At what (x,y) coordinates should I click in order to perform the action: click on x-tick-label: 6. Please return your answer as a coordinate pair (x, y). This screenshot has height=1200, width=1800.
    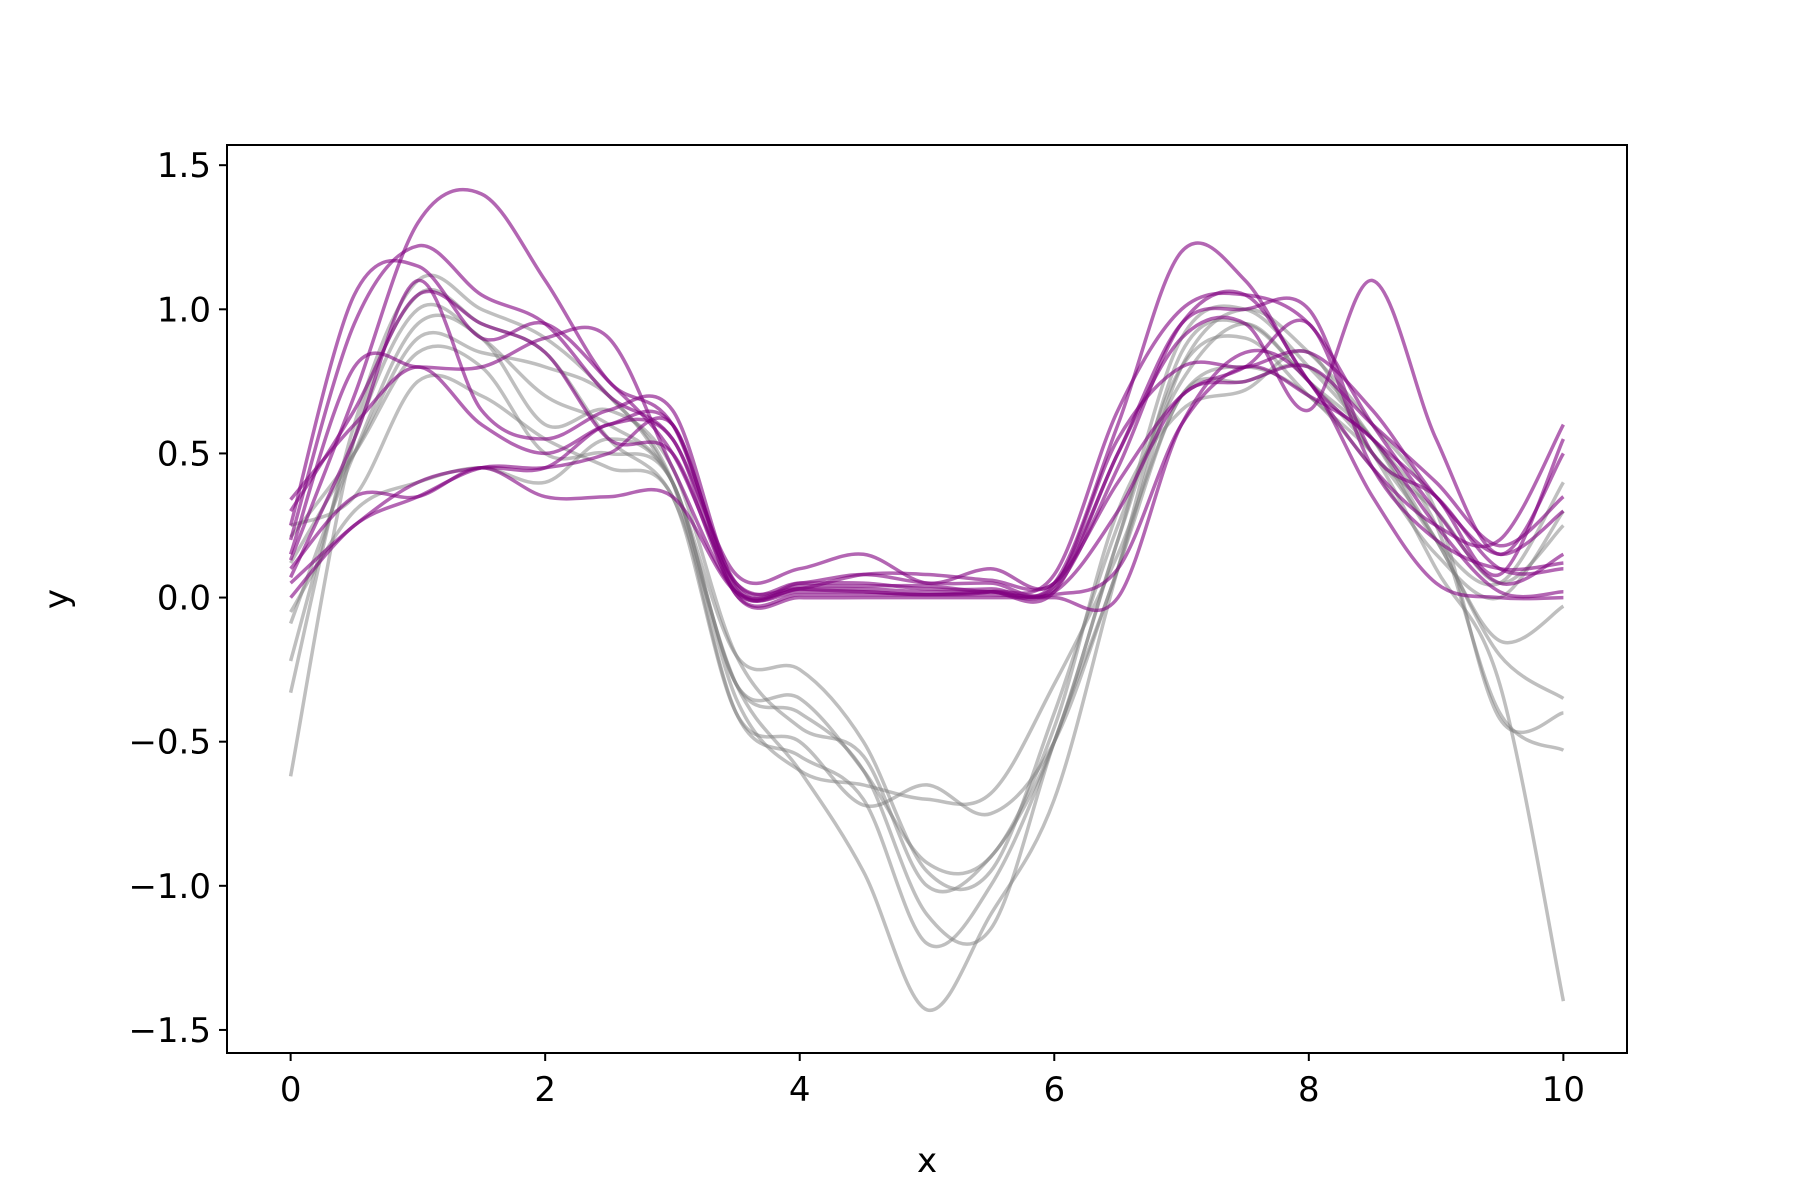
    Looking at the image, I should click on (1054, 1090).